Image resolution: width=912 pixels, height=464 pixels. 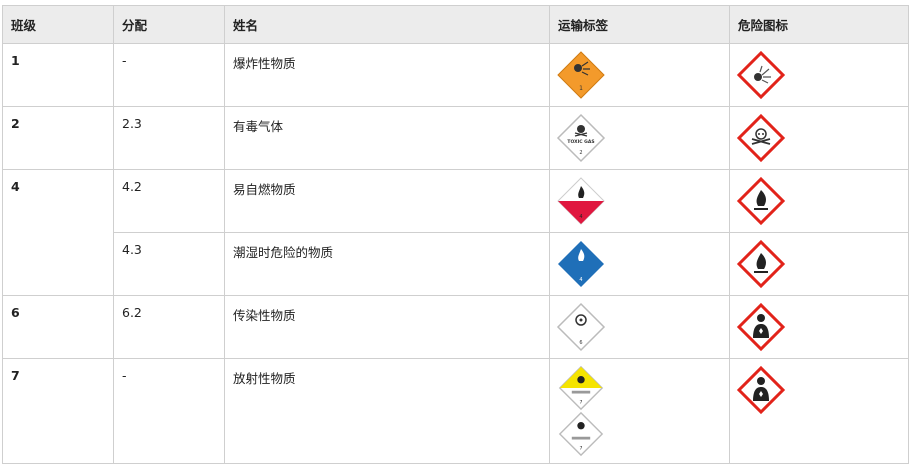 I want to click on table-header-row: 班级 分配 姓名 运输标签 危险图标, so click(x=455, y=24).